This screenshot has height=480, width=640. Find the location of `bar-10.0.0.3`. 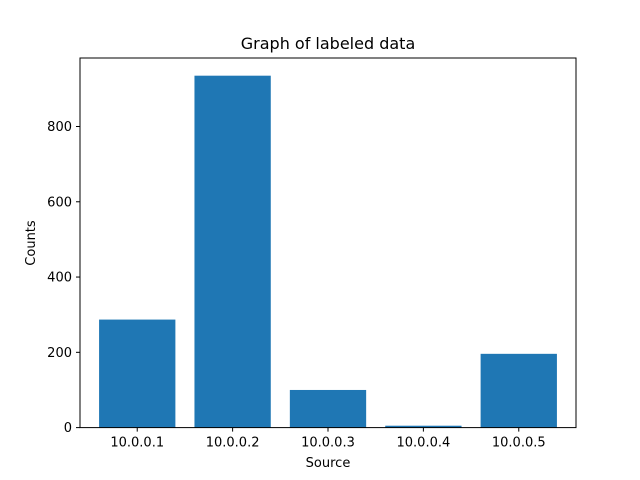

bar-10.0.0.3 is located at coordinates (328, 408).